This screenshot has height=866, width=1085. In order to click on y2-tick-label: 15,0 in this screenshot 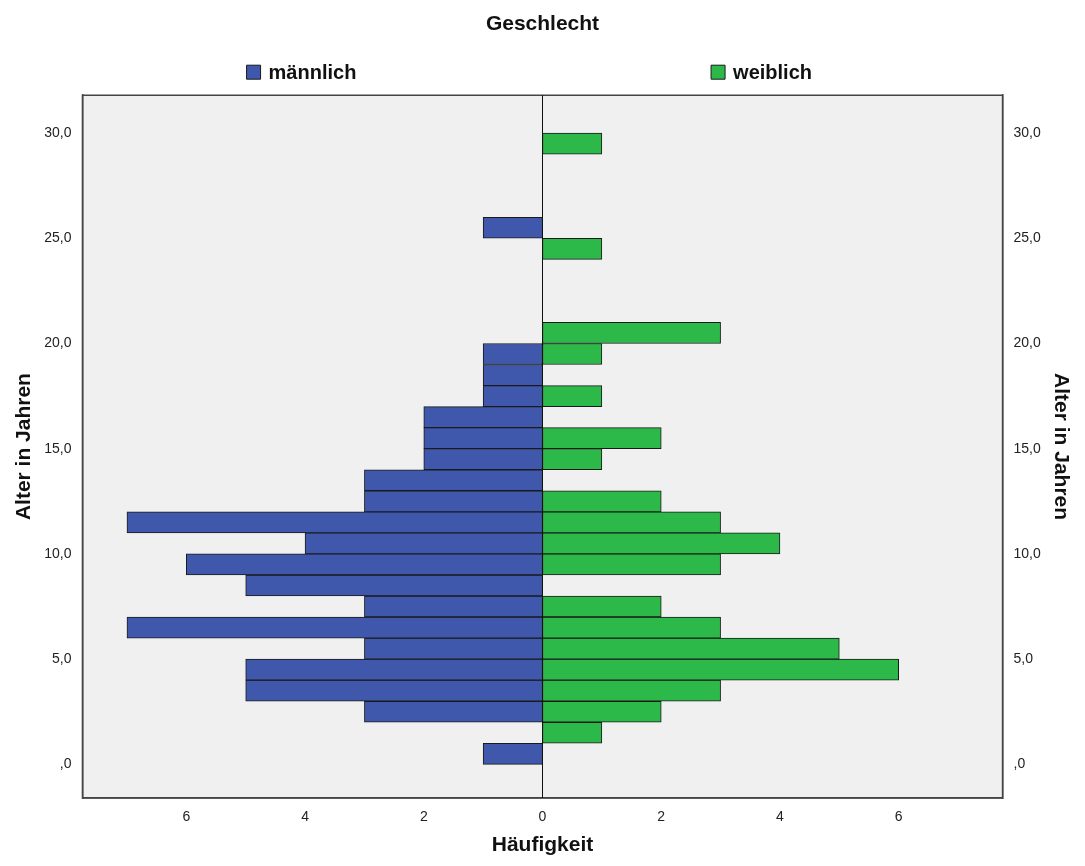, I will do `click(1027, 447)`.